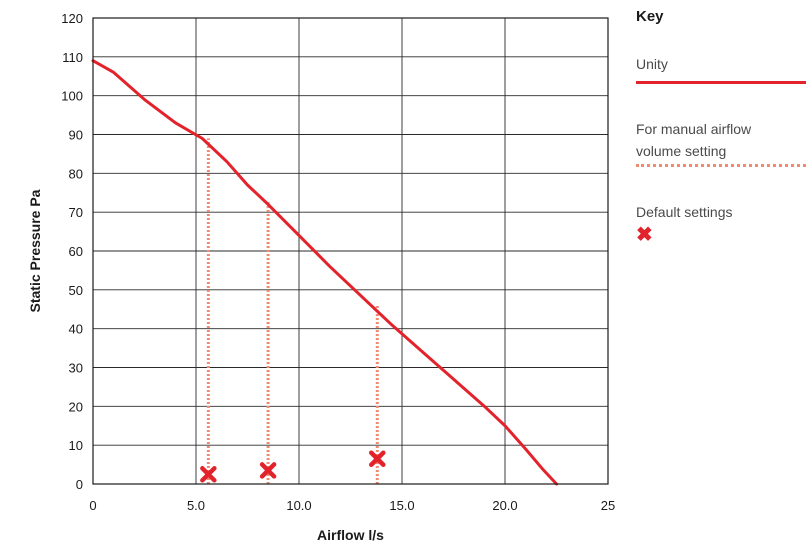 This screenshot has height=544, width=806. Describe the element at coordinates (76, 329) in the screenshot. I see `y-tick-label: 40` at that location.